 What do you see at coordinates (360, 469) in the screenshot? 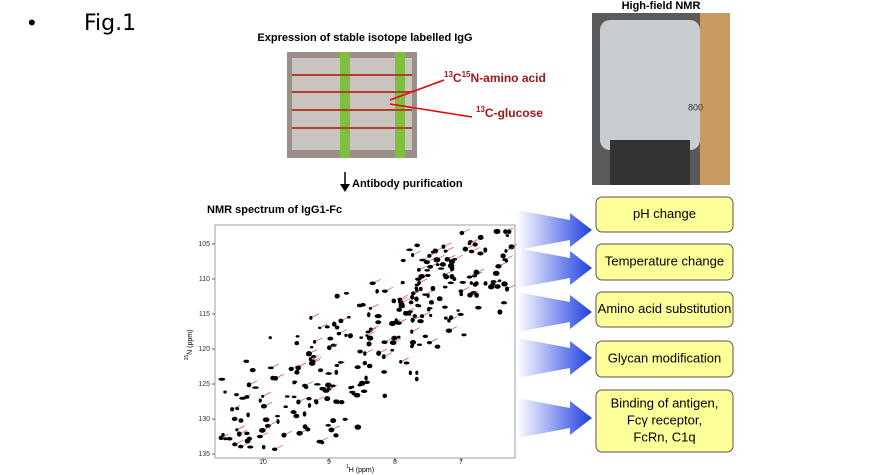
I see `spectrum-x-label: 1H (ppm)` at bounding box center [360, 469].